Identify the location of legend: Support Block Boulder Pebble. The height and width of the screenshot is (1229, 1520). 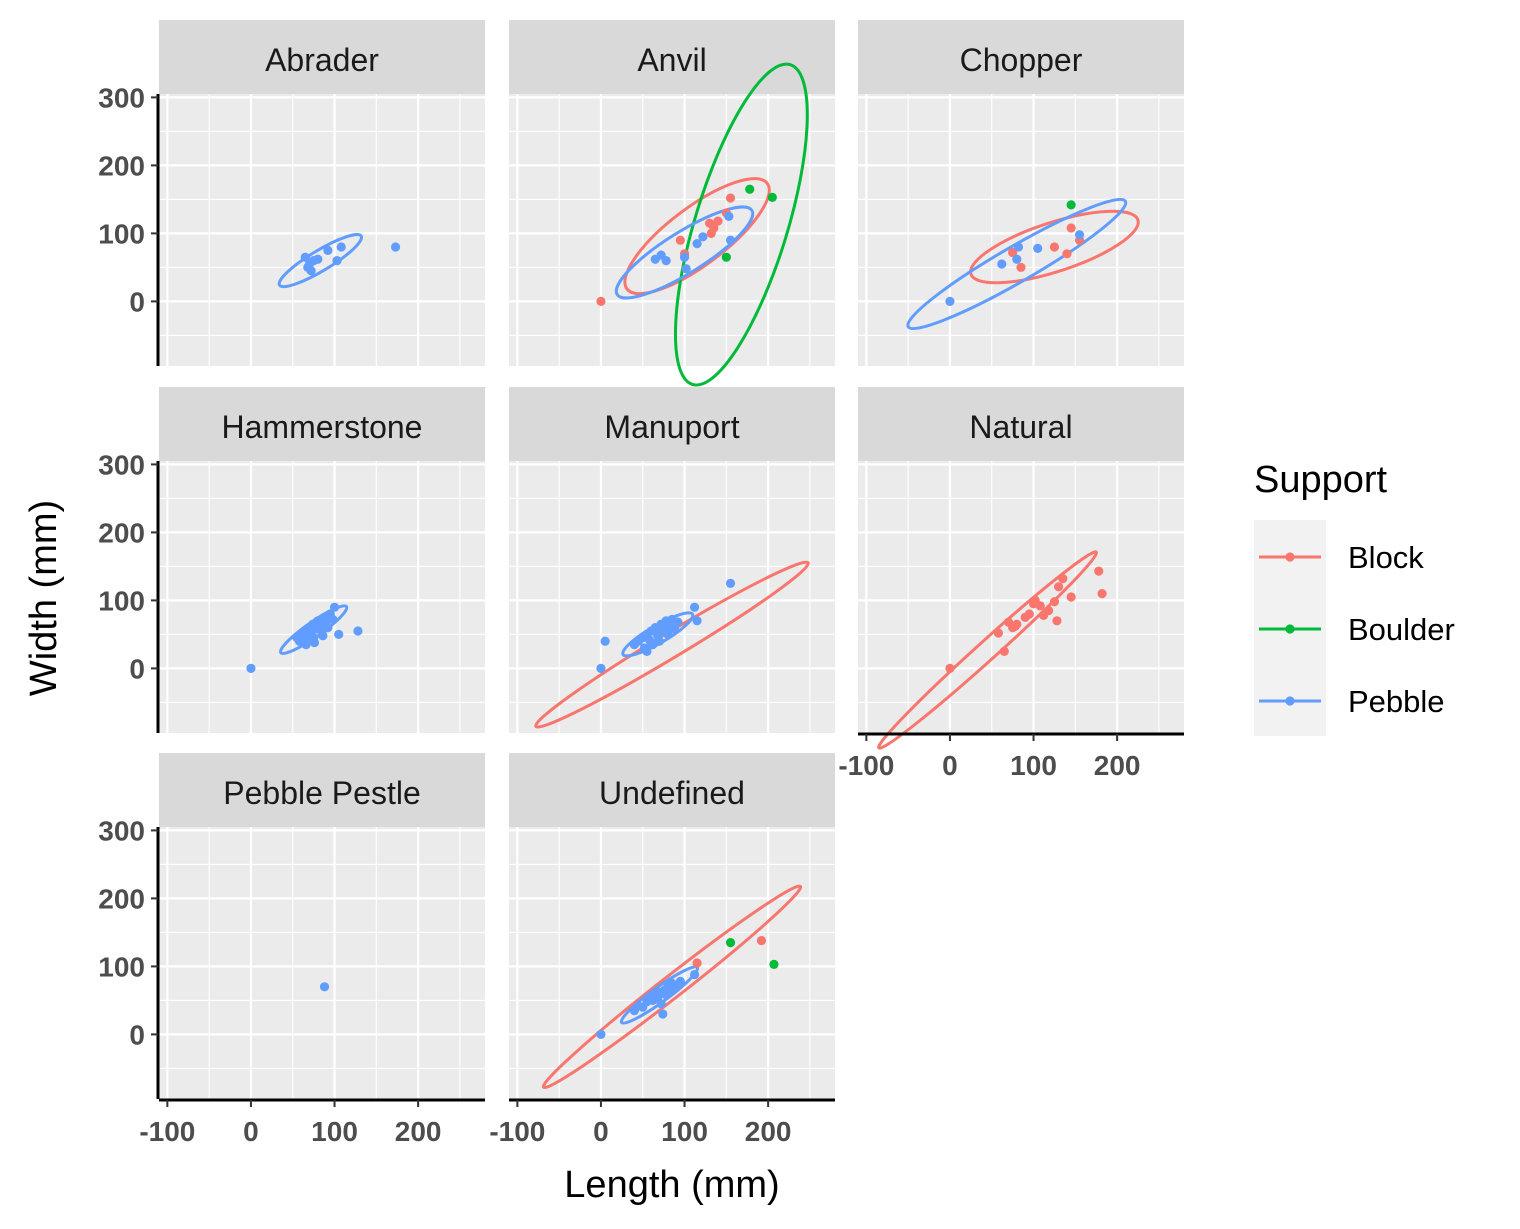
(1354, 597).